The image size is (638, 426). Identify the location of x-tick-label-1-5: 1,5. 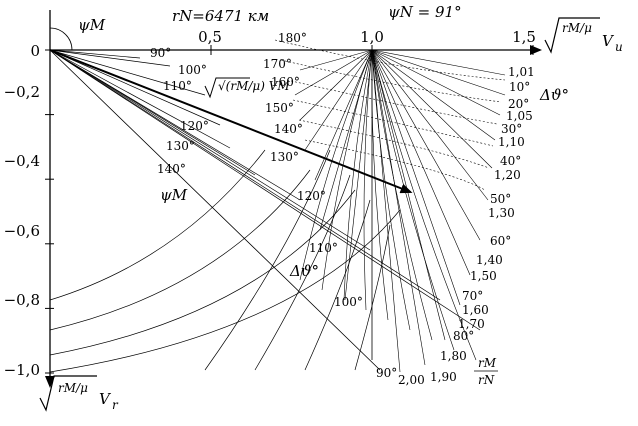
(524, 37).